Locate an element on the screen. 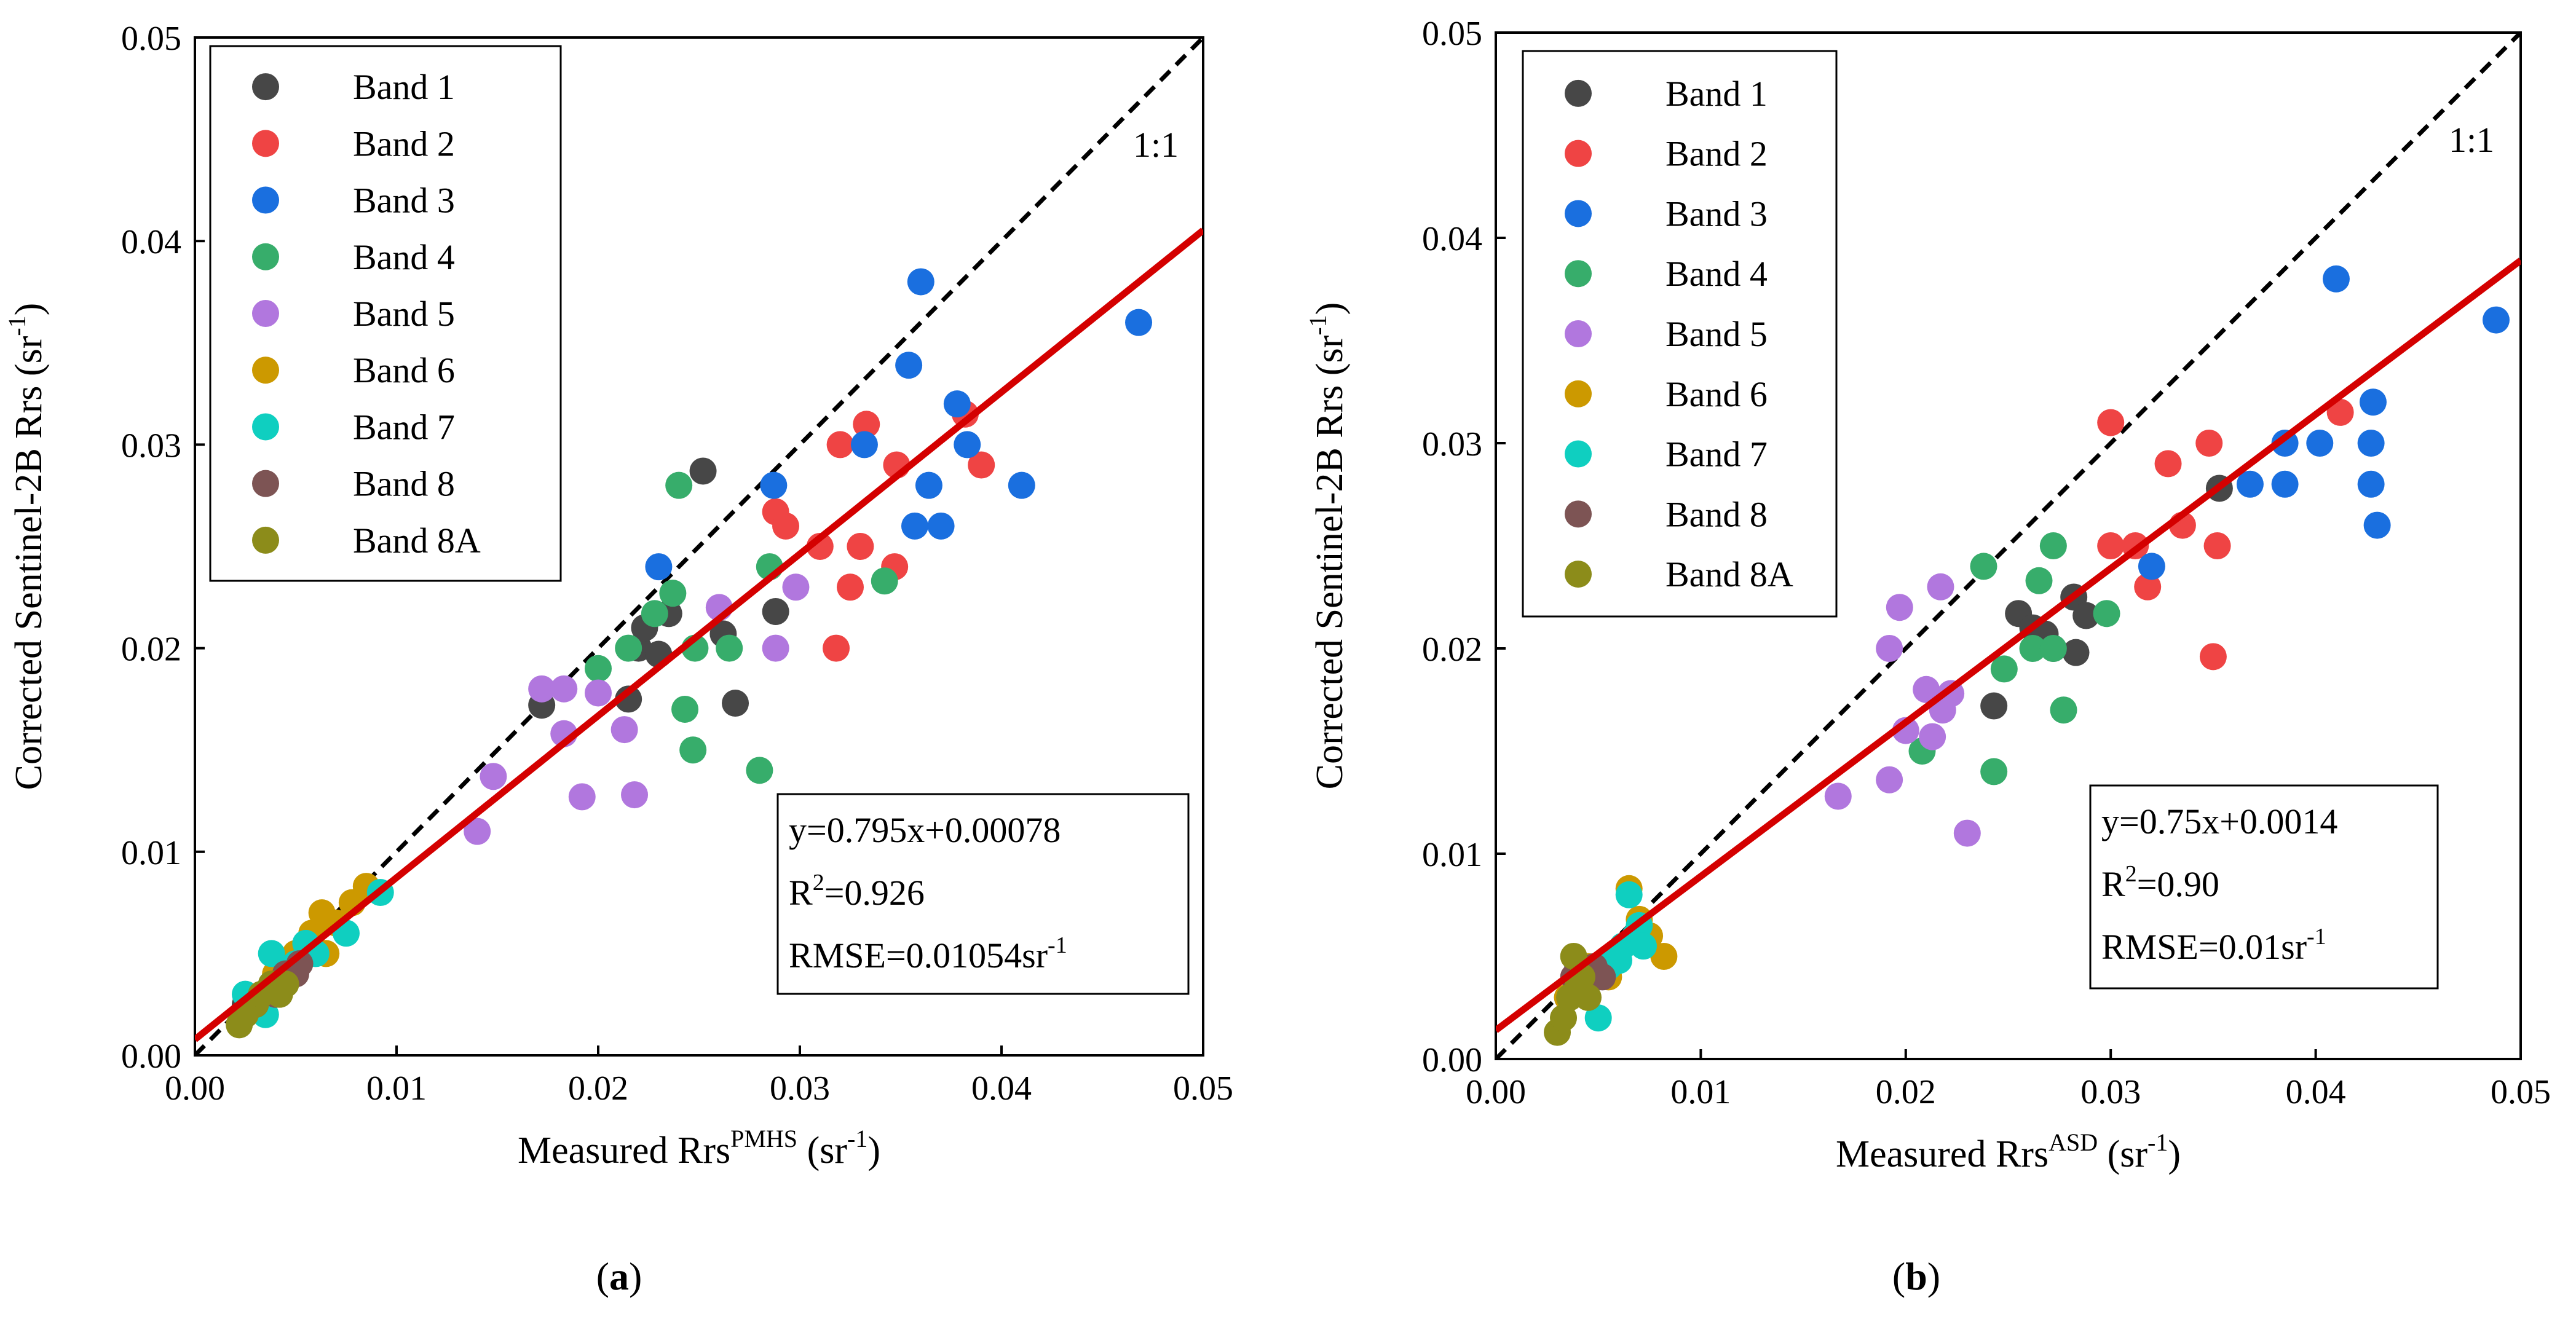  legend-label: Band 3 is located at coordinates (1716, 214).